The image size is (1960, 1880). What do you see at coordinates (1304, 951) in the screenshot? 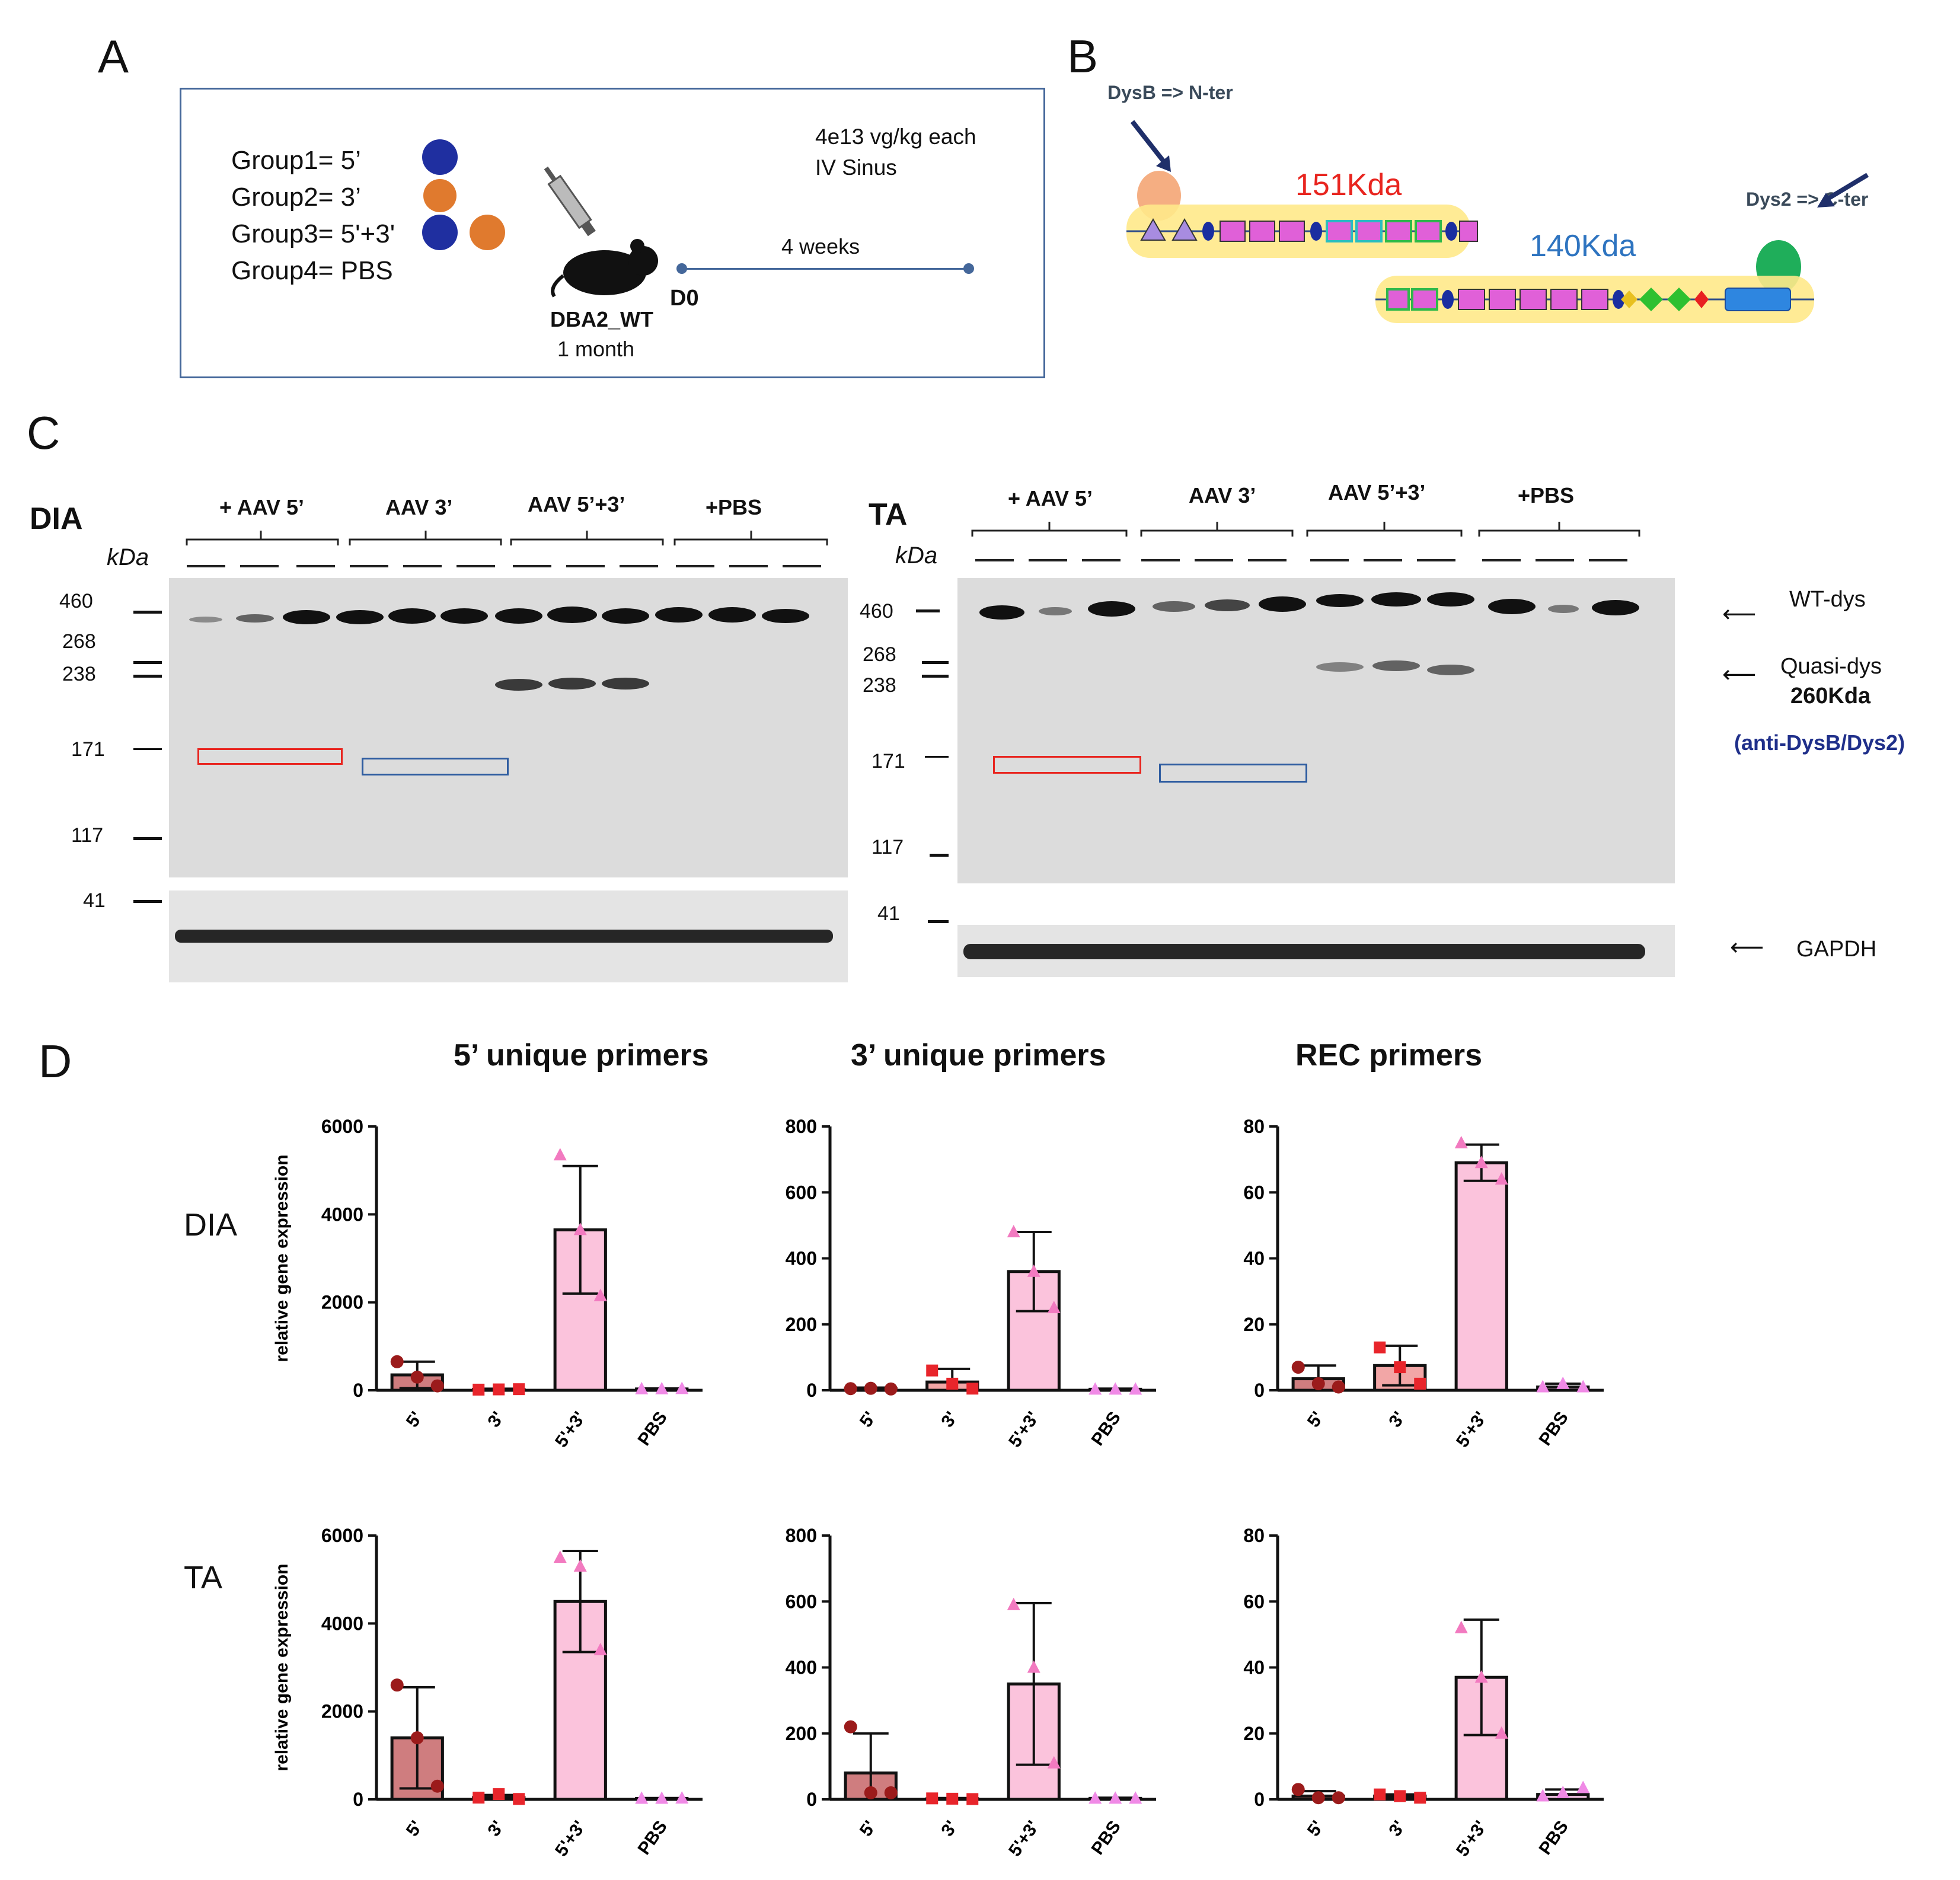
I see `ta-gapdh-band` at bounding box center [1304, 951].